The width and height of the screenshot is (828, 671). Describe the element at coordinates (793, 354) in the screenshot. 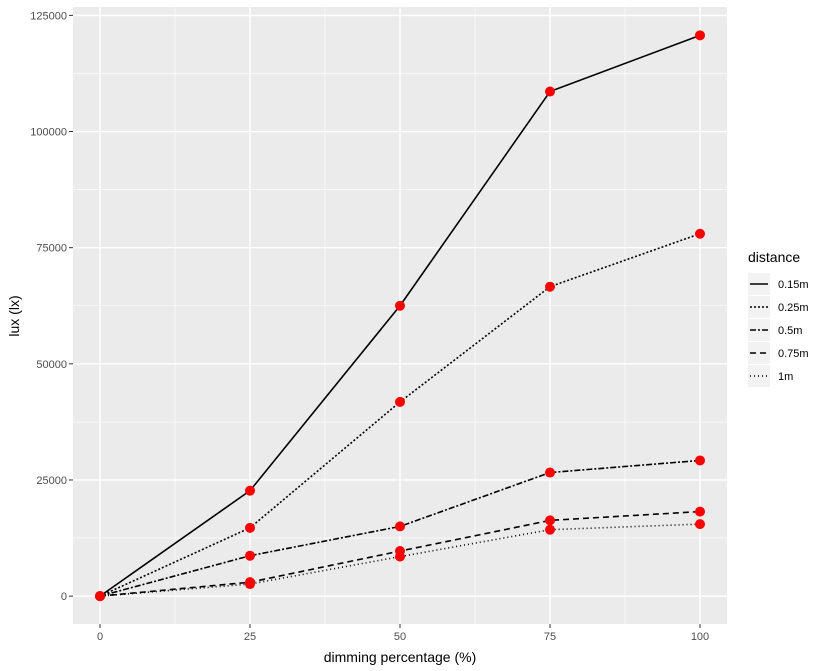

I see `legend-label: 0.75m` at that location.